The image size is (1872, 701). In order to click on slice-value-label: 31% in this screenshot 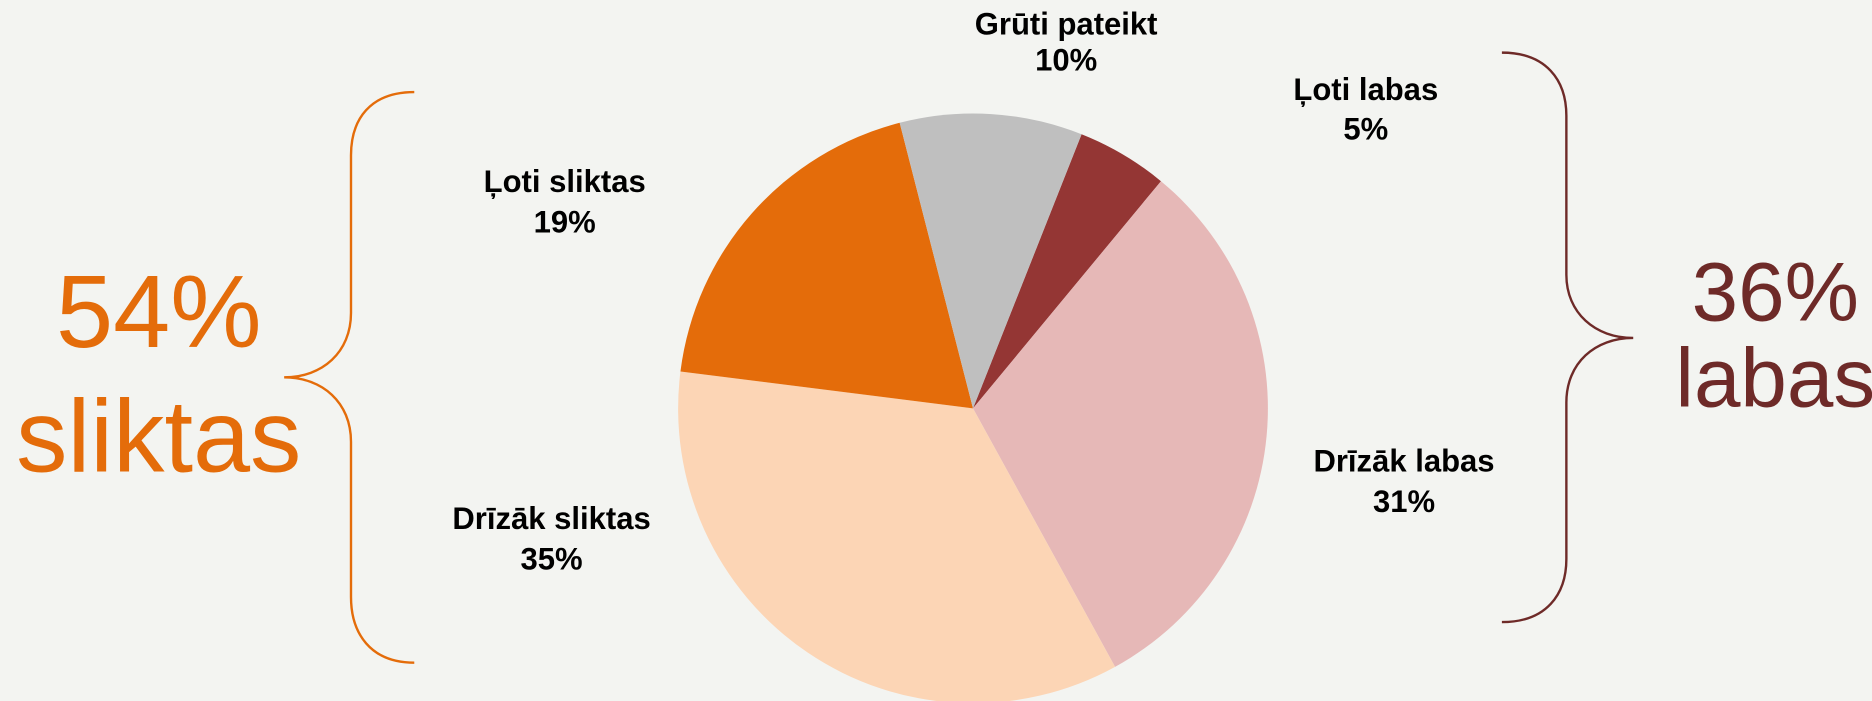, I will do `click(1404, 501)`.